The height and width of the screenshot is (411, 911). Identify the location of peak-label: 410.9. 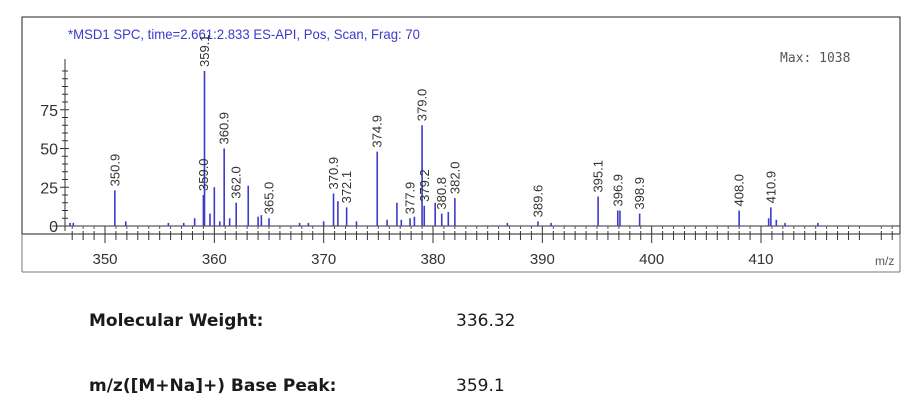
(770, 187).